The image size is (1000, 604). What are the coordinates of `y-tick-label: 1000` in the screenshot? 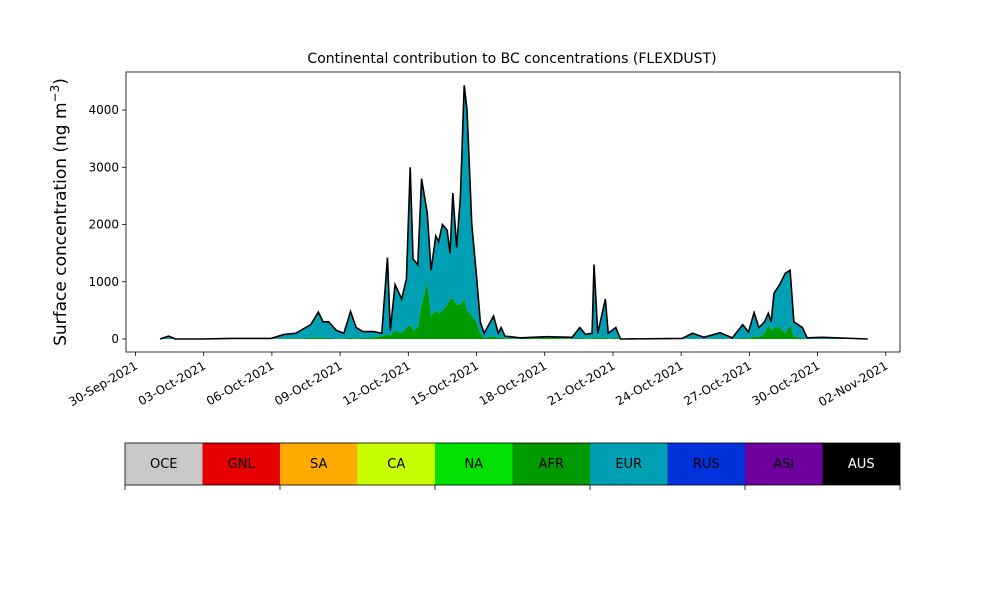 It's located at (103, 282).